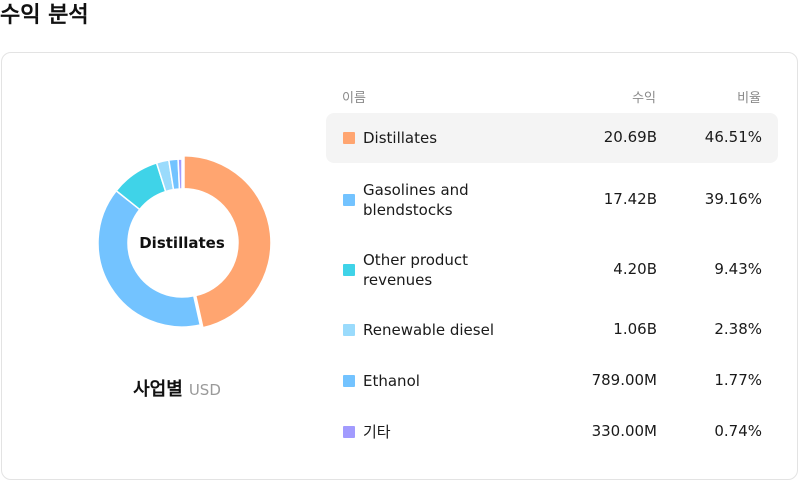  What do you see at coordinates (204, 390) in the screenshot?
I see `currency-label: USD` at bounding box center [204, 390].